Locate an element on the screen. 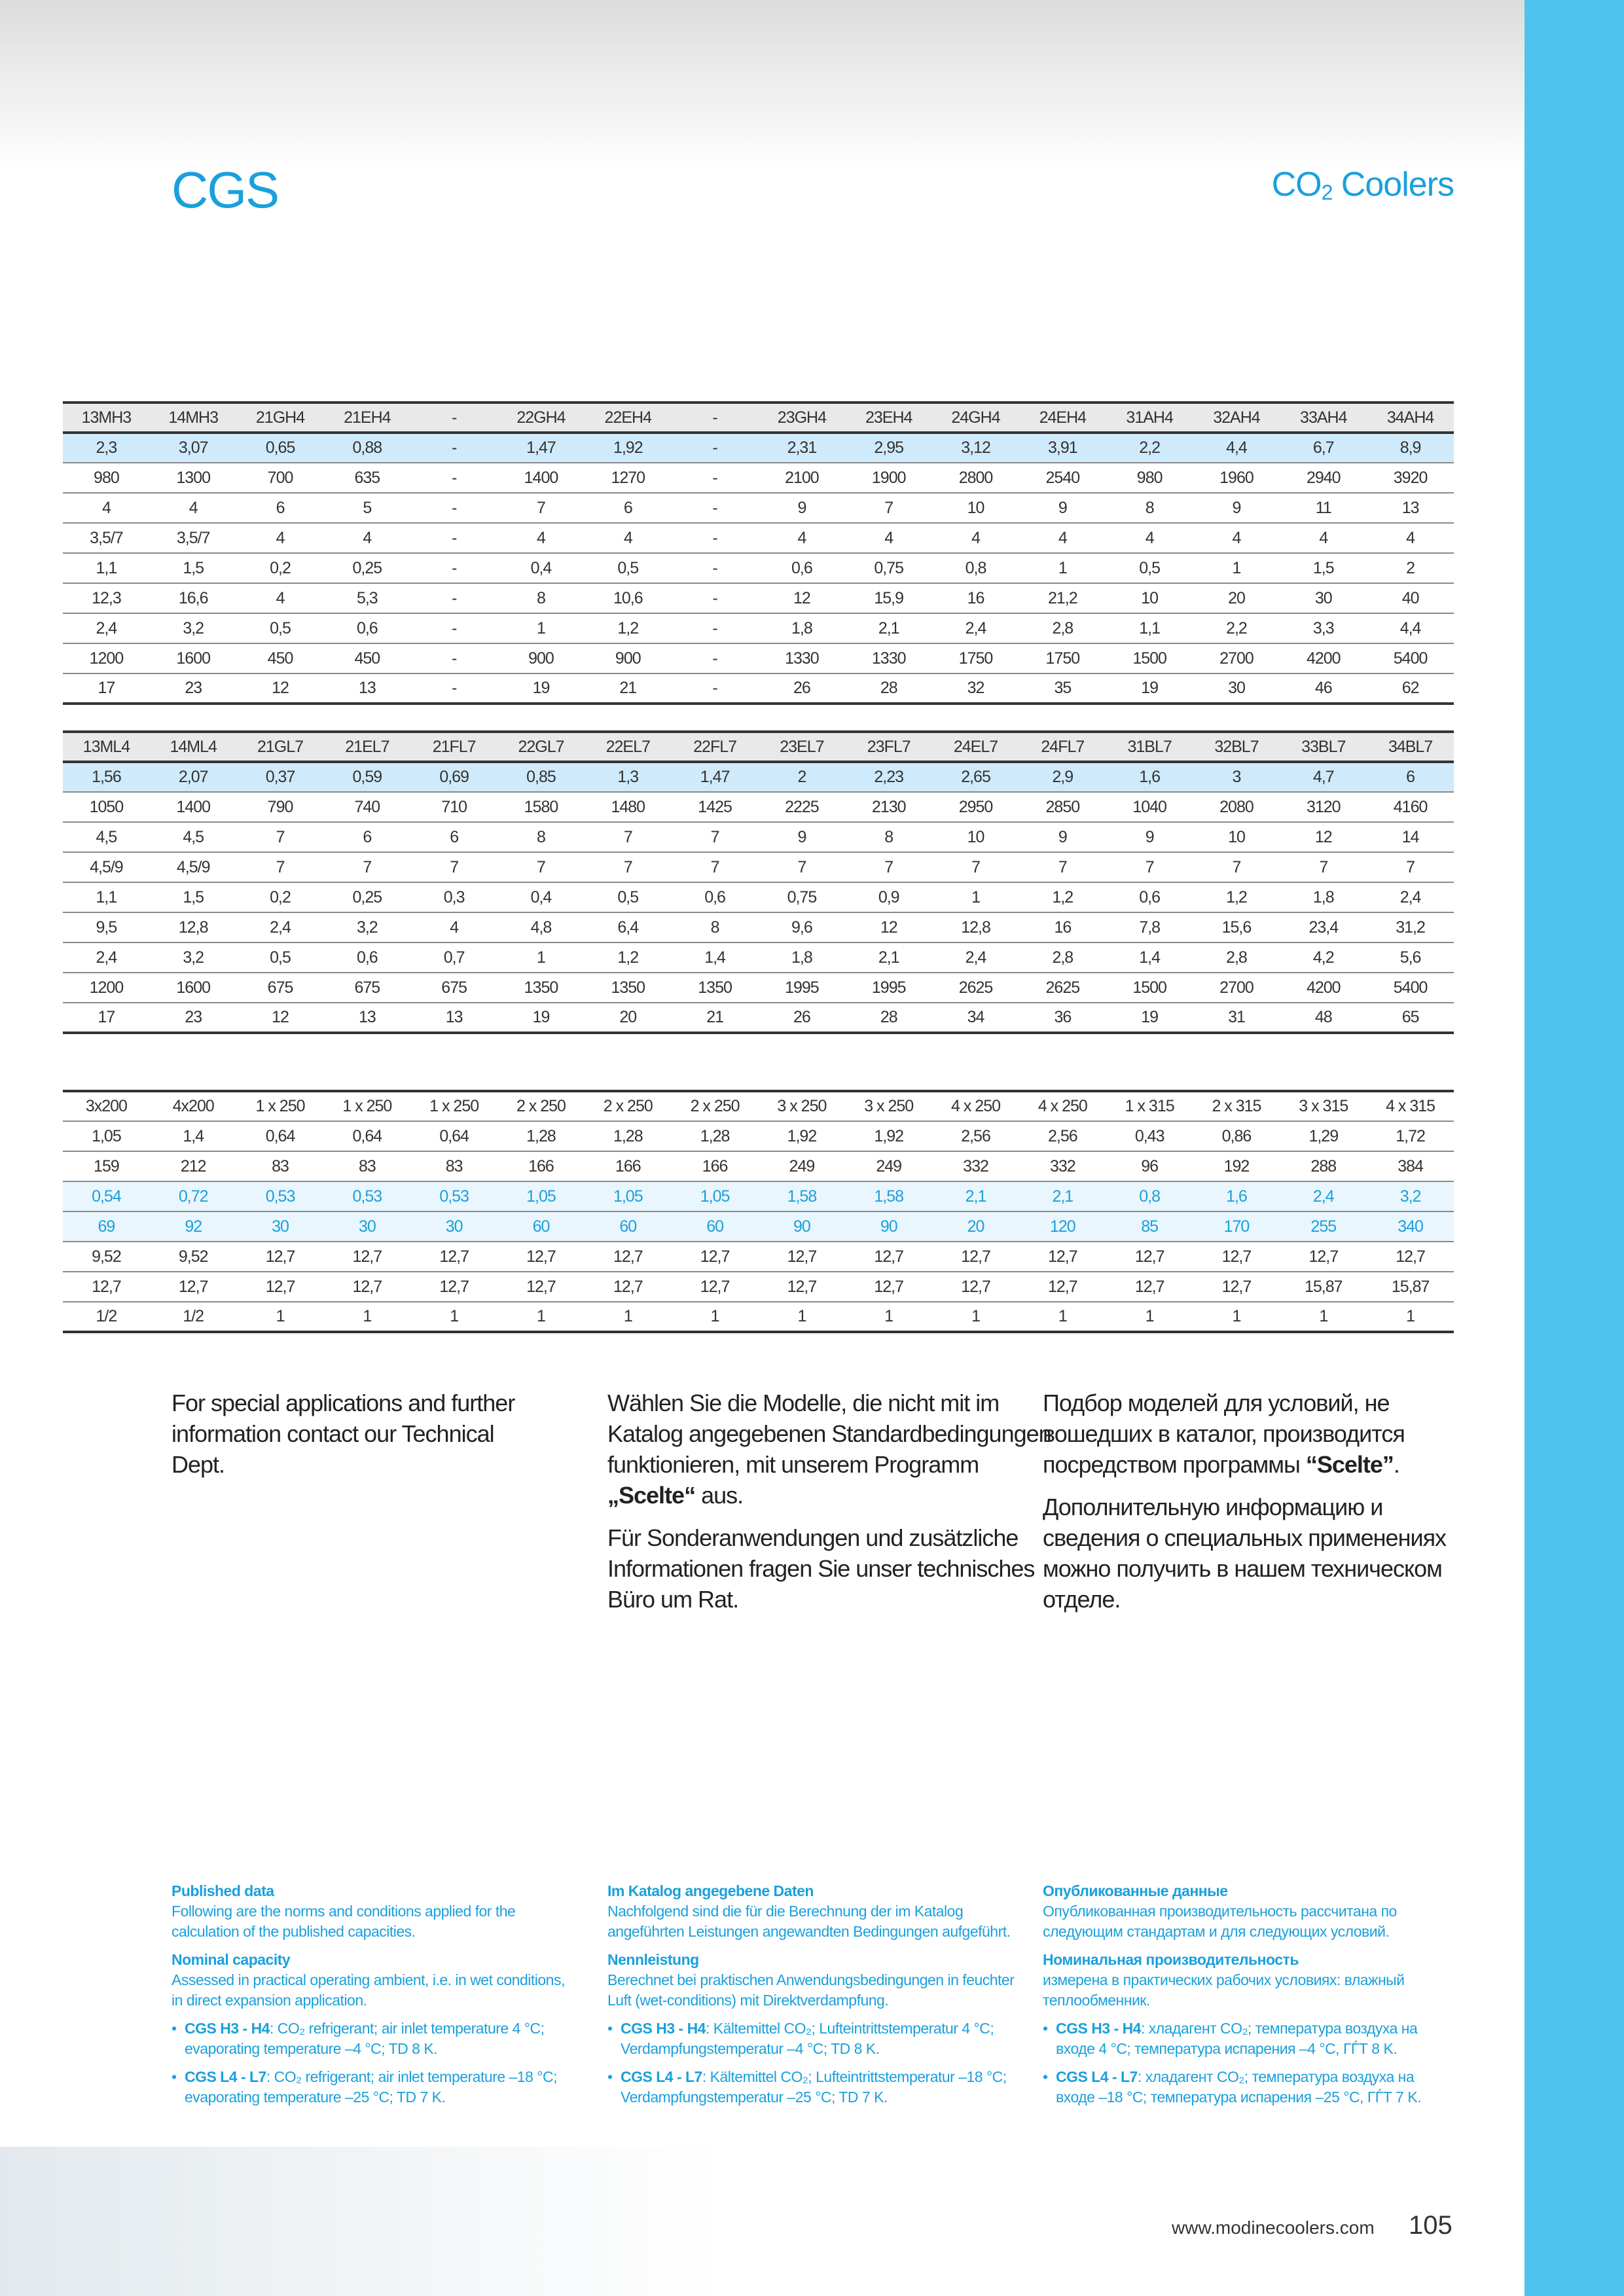 Image resolution: width=1624 pixels, height=2296 pixels. table-cell: 23,4 is located at coordinates (1323, 927).